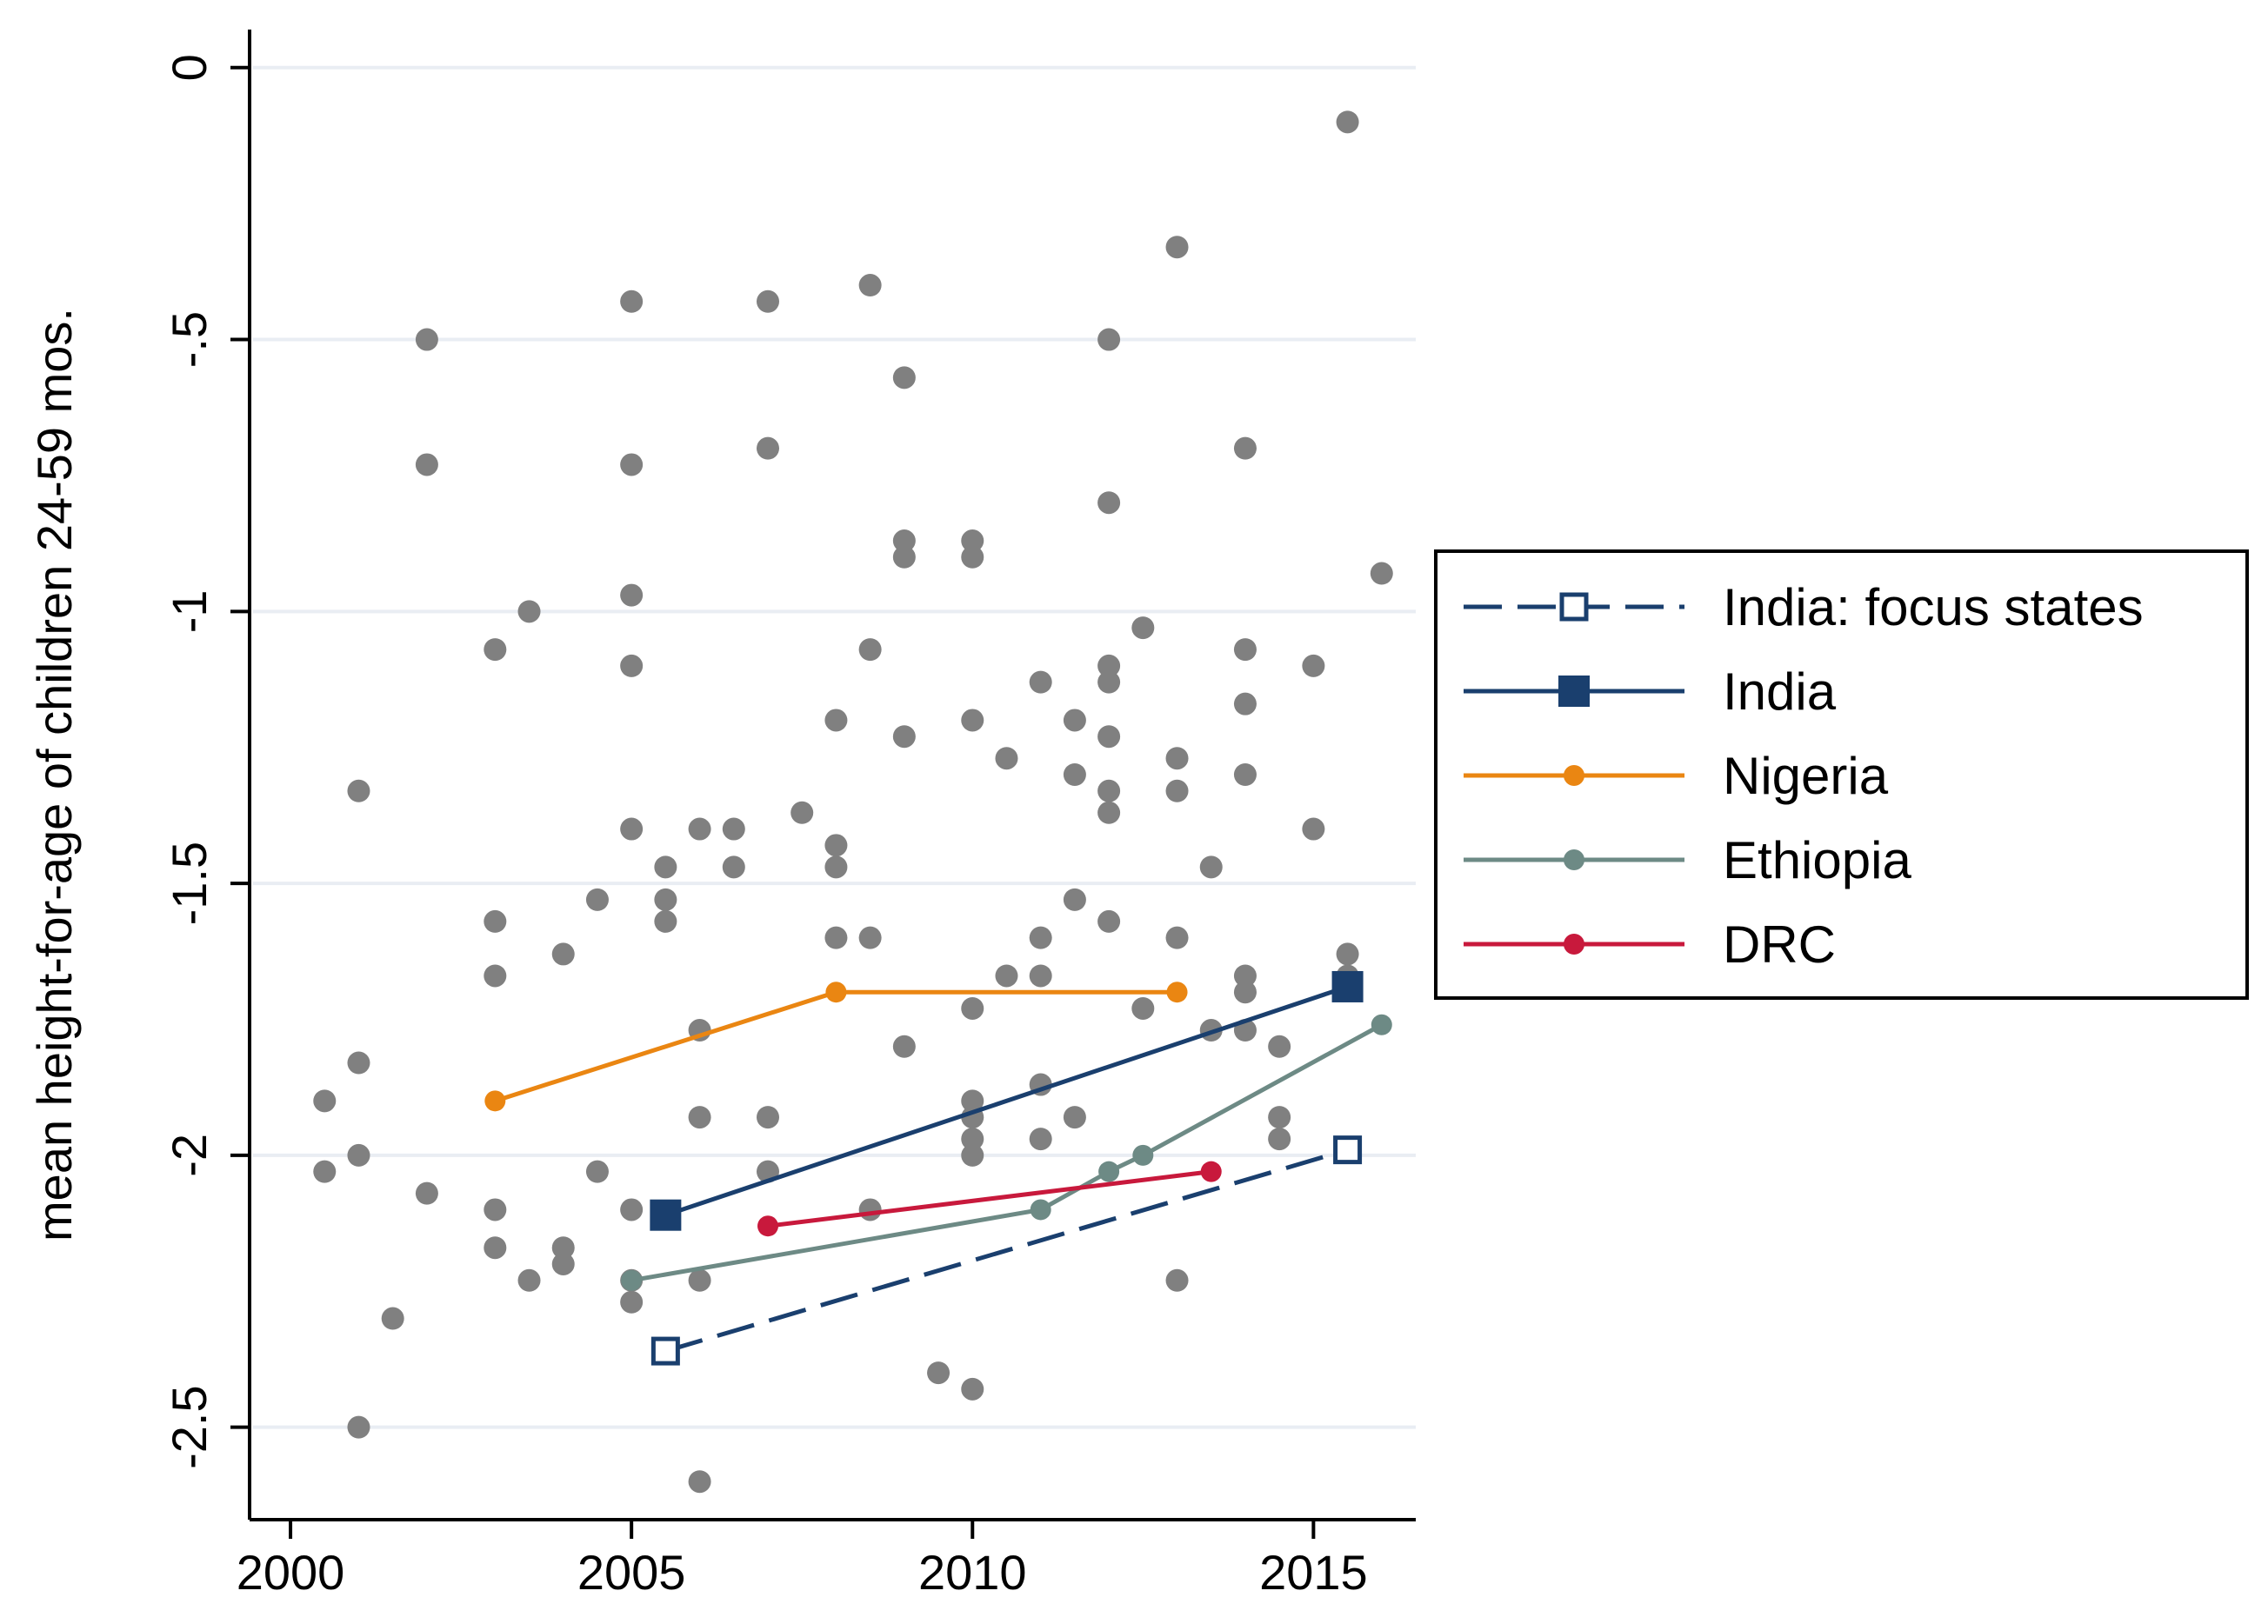 The width and height of the screenshot is (2268, 1624). I want to click on y-tick-label: -2.5, so click(189, 1427).